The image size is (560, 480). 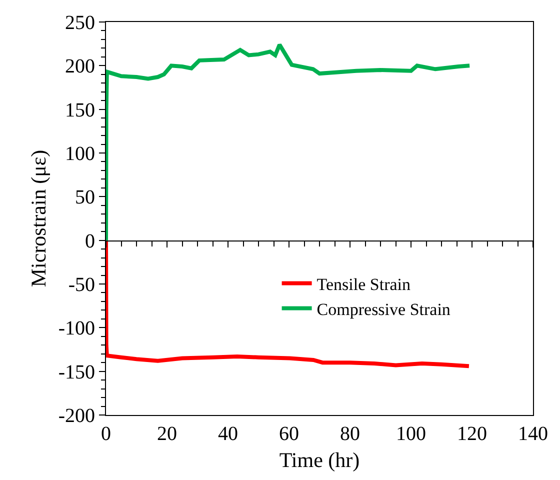 I want to click on y-tick-label: 100, so click(x=80, y=154).